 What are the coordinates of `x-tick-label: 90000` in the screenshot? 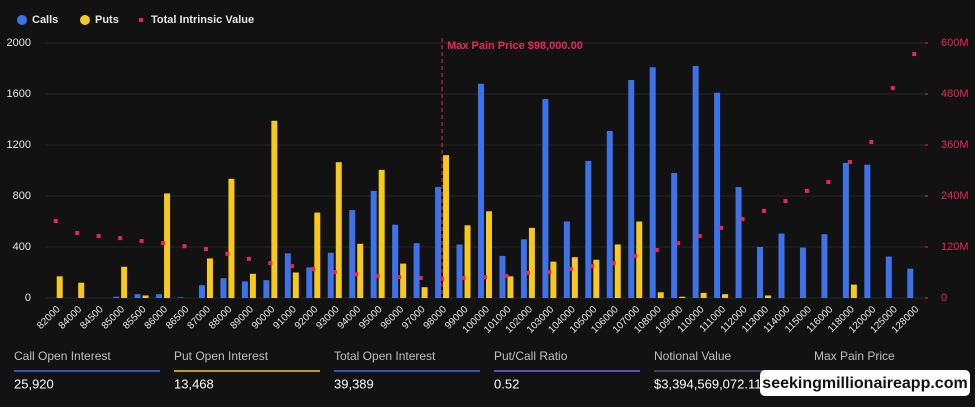 It's located at (264, 318).